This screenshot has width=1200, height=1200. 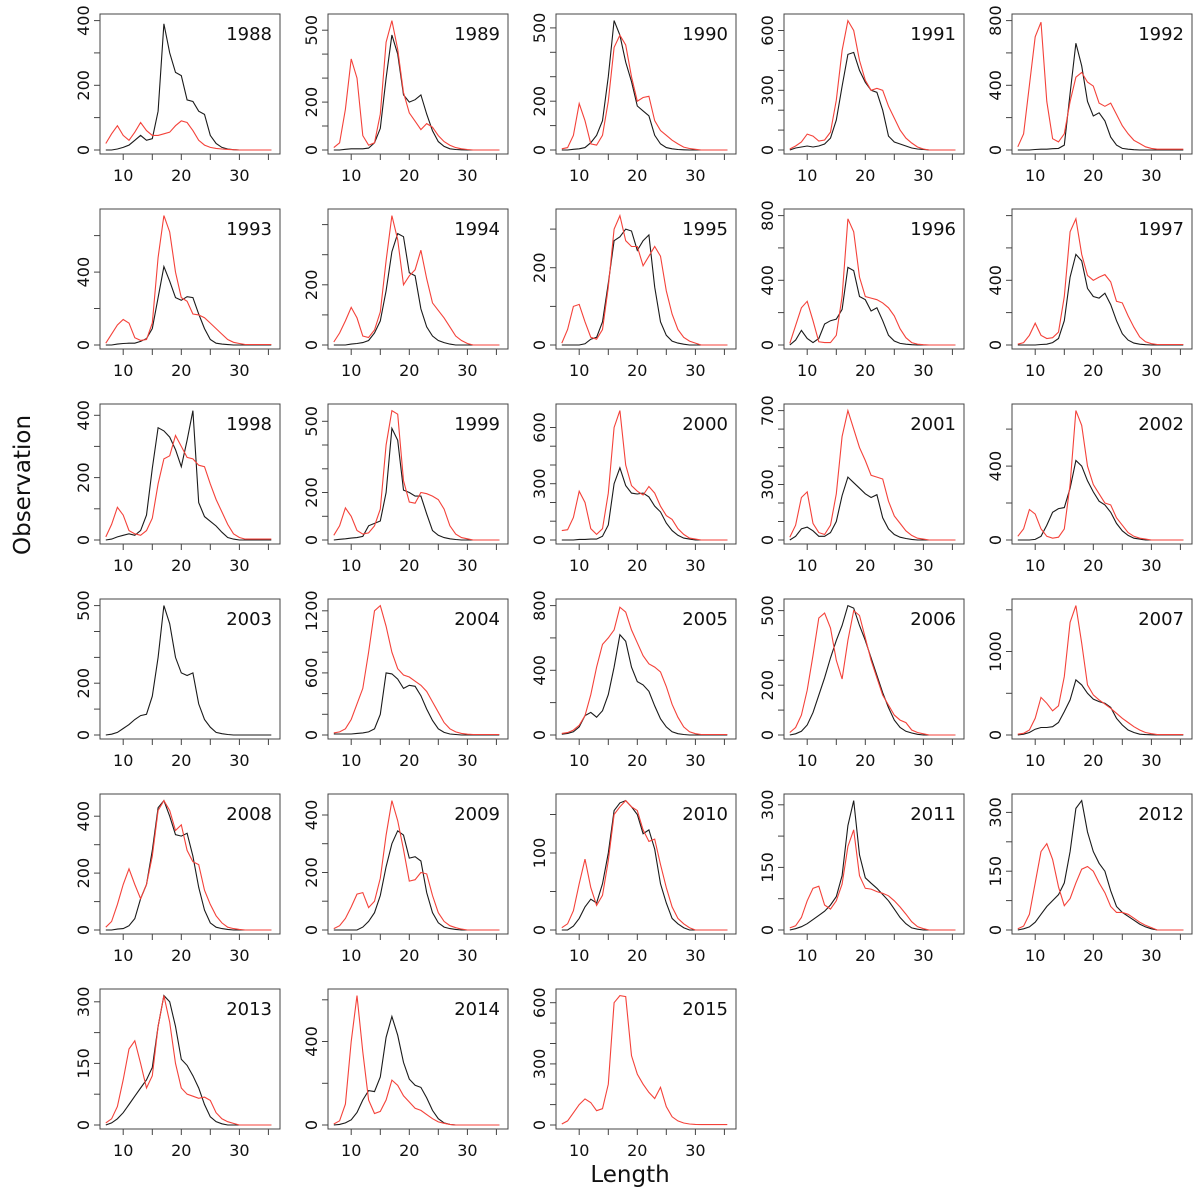 I want to click on year-label: 1997, so click(x=1161, y=229).